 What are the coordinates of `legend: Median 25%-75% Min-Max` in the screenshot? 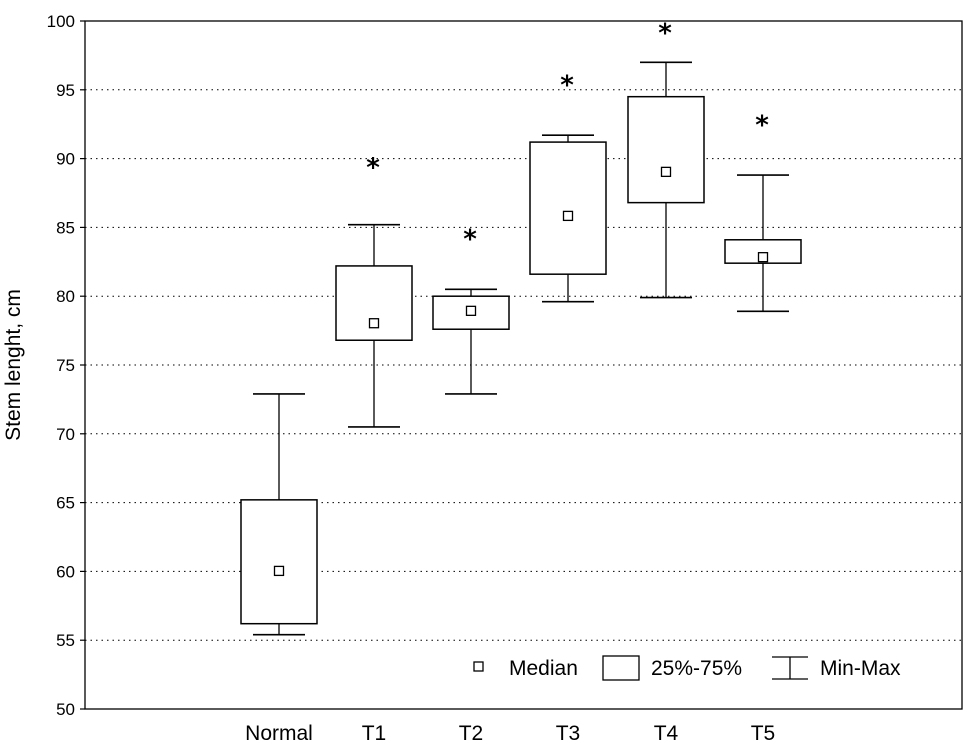 It's located at (687, 668).